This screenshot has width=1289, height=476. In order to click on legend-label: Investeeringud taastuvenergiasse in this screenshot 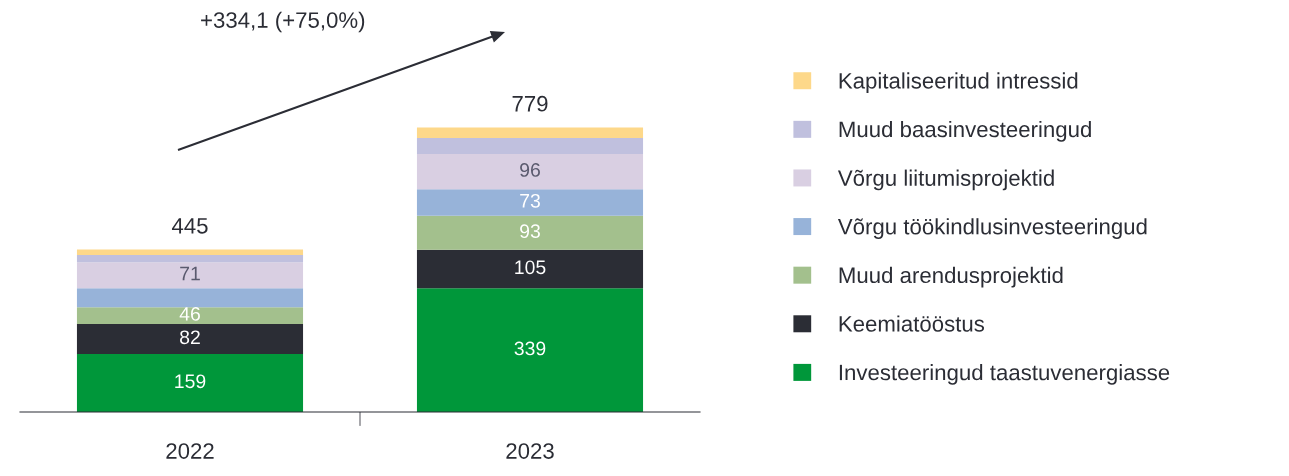, I will do `click(1004, 374)`.